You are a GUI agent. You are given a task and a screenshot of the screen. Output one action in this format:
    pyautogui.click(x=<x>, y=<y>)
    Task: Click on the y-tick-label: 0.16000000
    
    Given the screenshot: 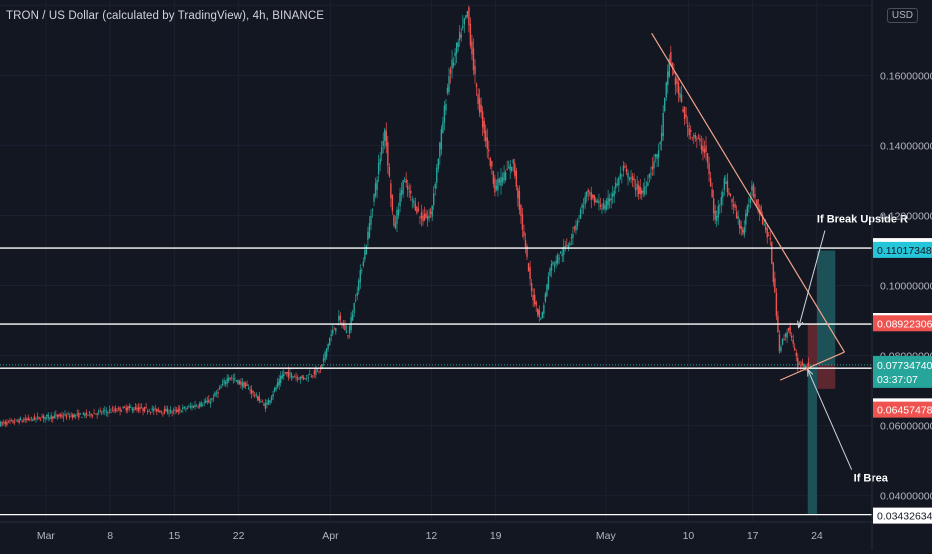 What is the action you would take?
    pyautogui.click(x=906, y=76)
    